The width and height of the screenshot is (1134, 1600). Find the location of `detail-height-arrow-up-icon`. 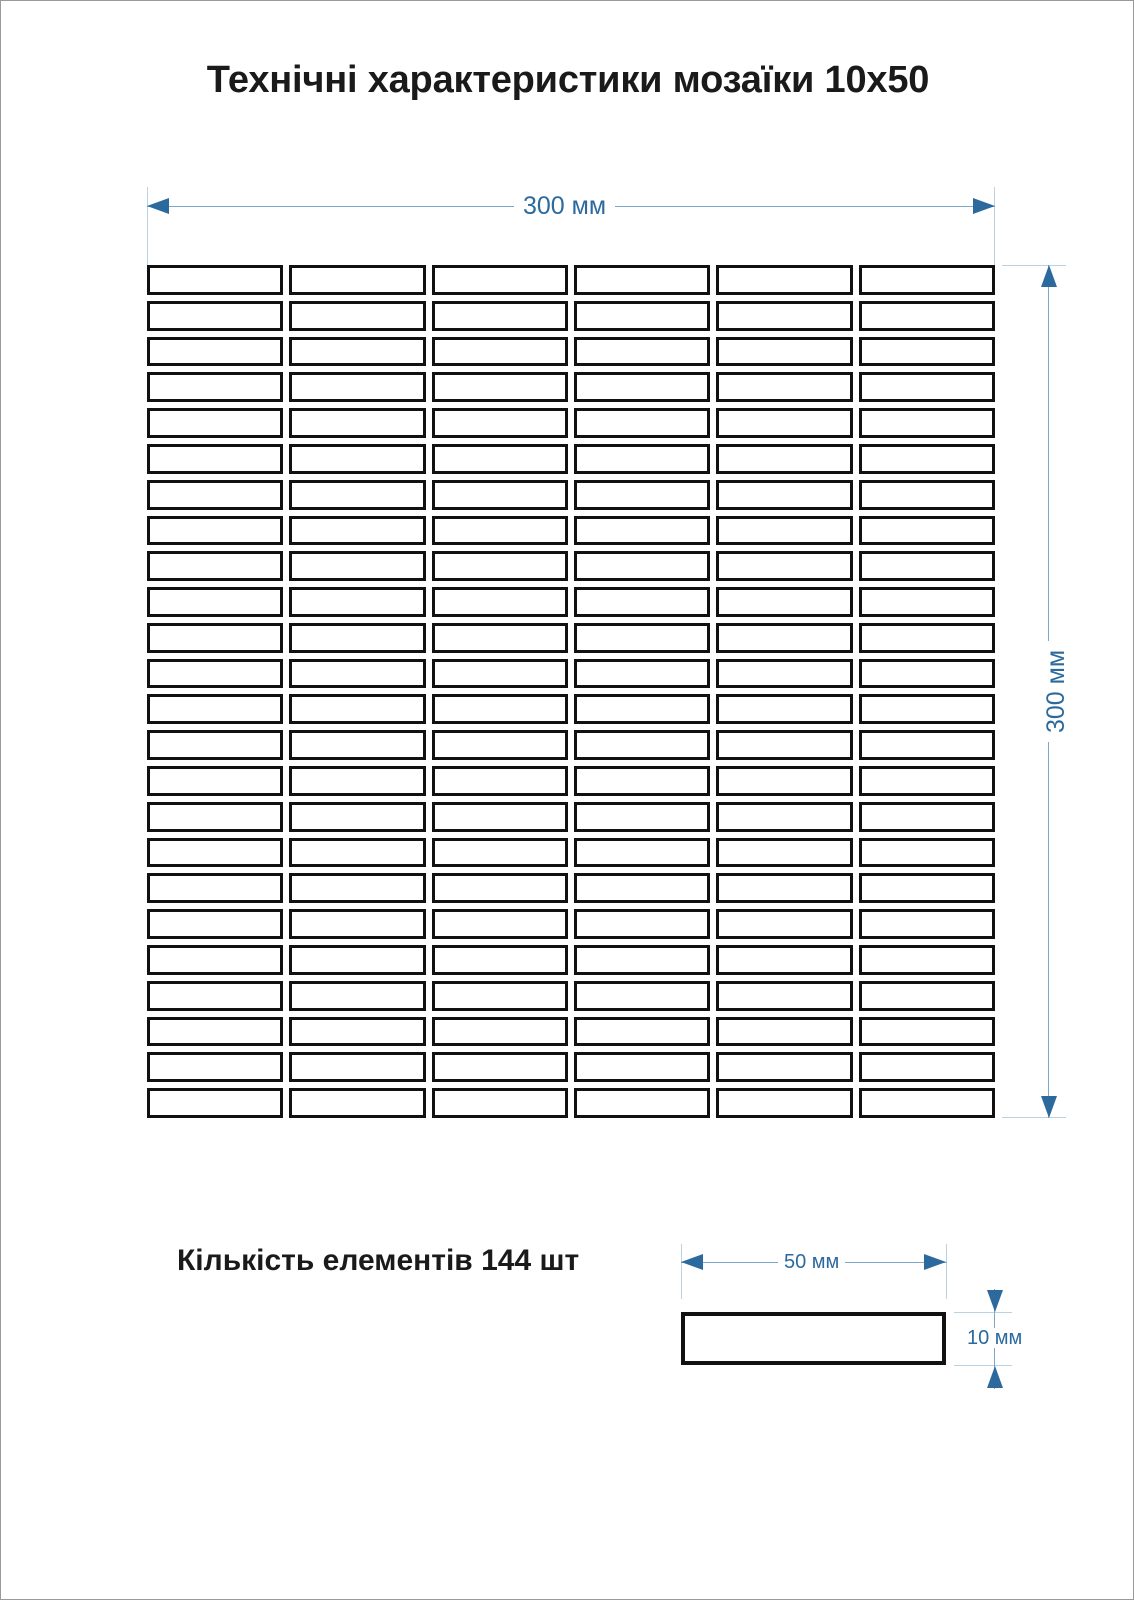

detail-height-arrow-up-icon is located at coordinates (995, 1377).